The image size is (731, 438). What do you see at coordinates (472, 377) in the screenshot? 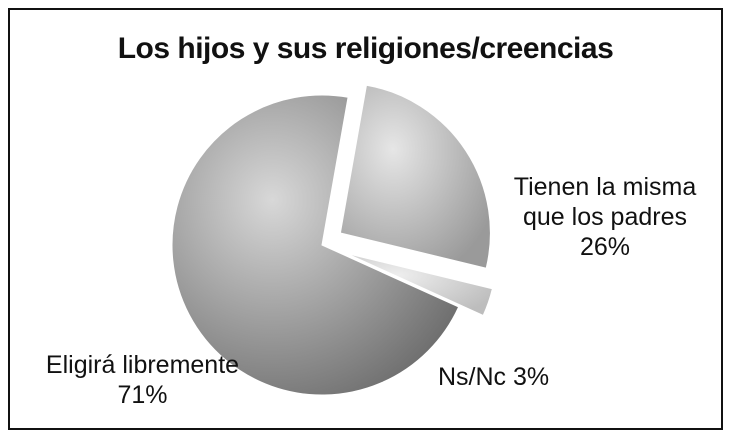
I see `category-label: Ns/Nc` at bounding box center [472, 377].